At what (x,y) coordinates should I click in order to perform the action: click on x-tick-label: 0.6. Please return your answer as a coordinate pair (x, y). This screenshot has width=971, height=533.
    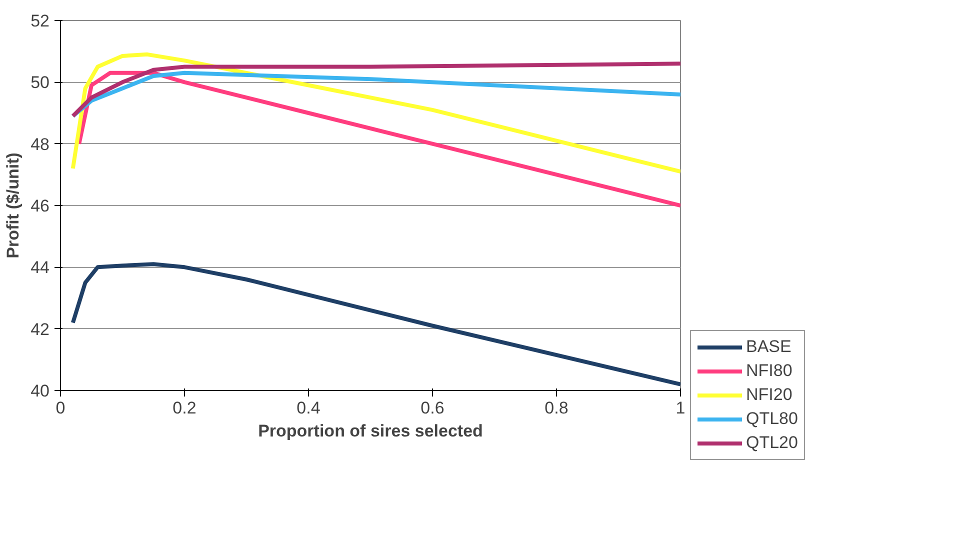
    Looking at the image, I should click on (432, 408).